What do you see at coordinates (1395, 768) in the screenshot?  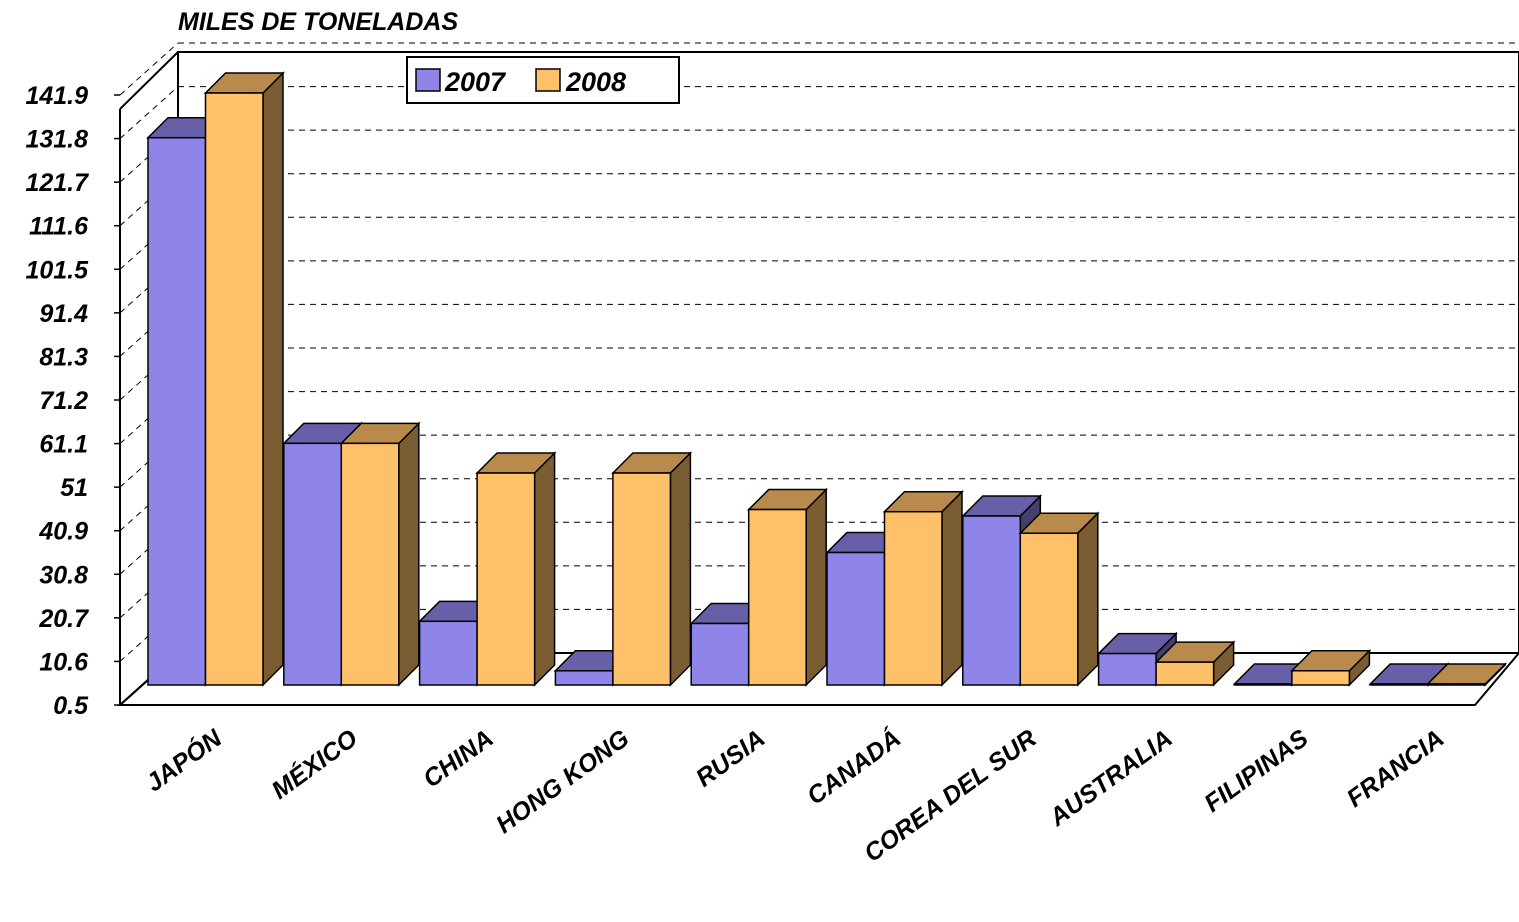 I see `x-tick-label: FRANCIA` at bounding box center [1395, 768].